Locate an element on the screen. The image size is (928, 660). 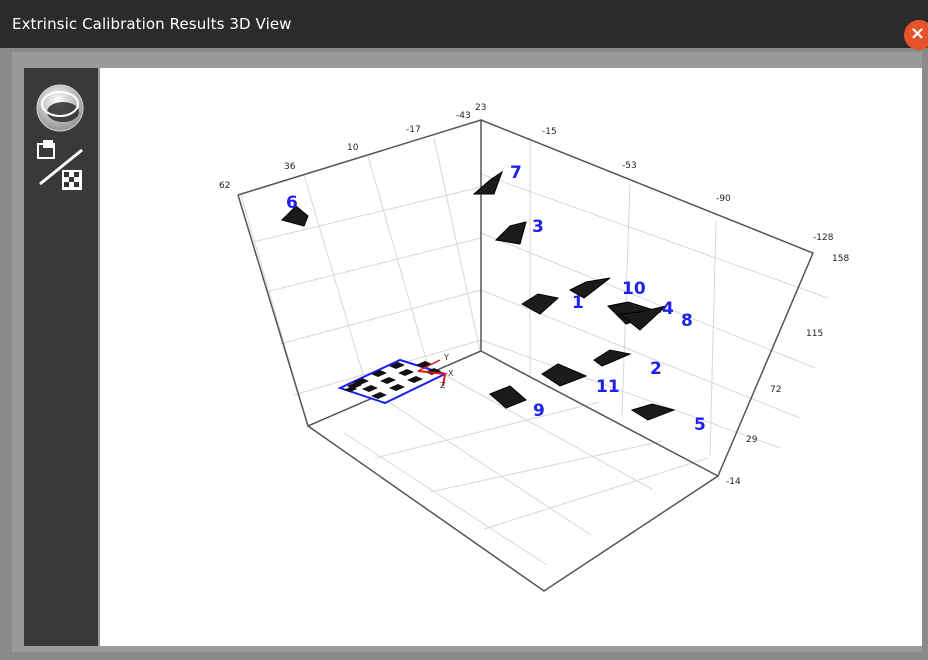
camera-label-7: 7 is located at coordinates (516, 173).